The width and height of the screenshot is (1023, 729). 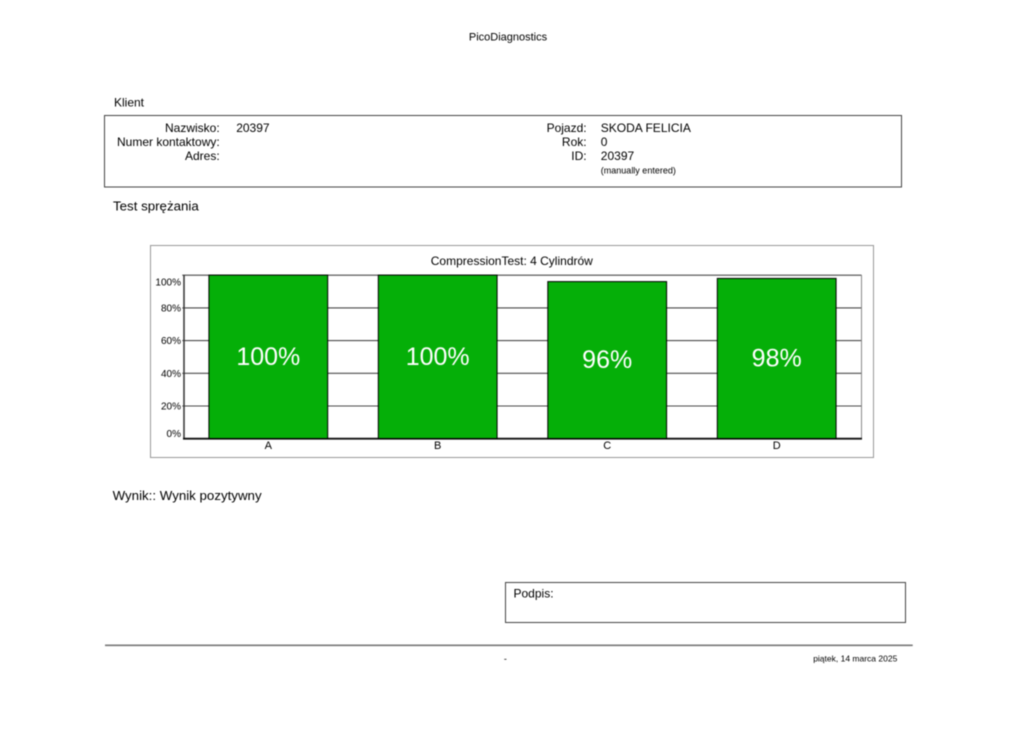 What do you see at coordinates (855, 659) in the screenshot?
I see `svg-text: piątek, 14 marca 2025` at bounding box center [855, 659].